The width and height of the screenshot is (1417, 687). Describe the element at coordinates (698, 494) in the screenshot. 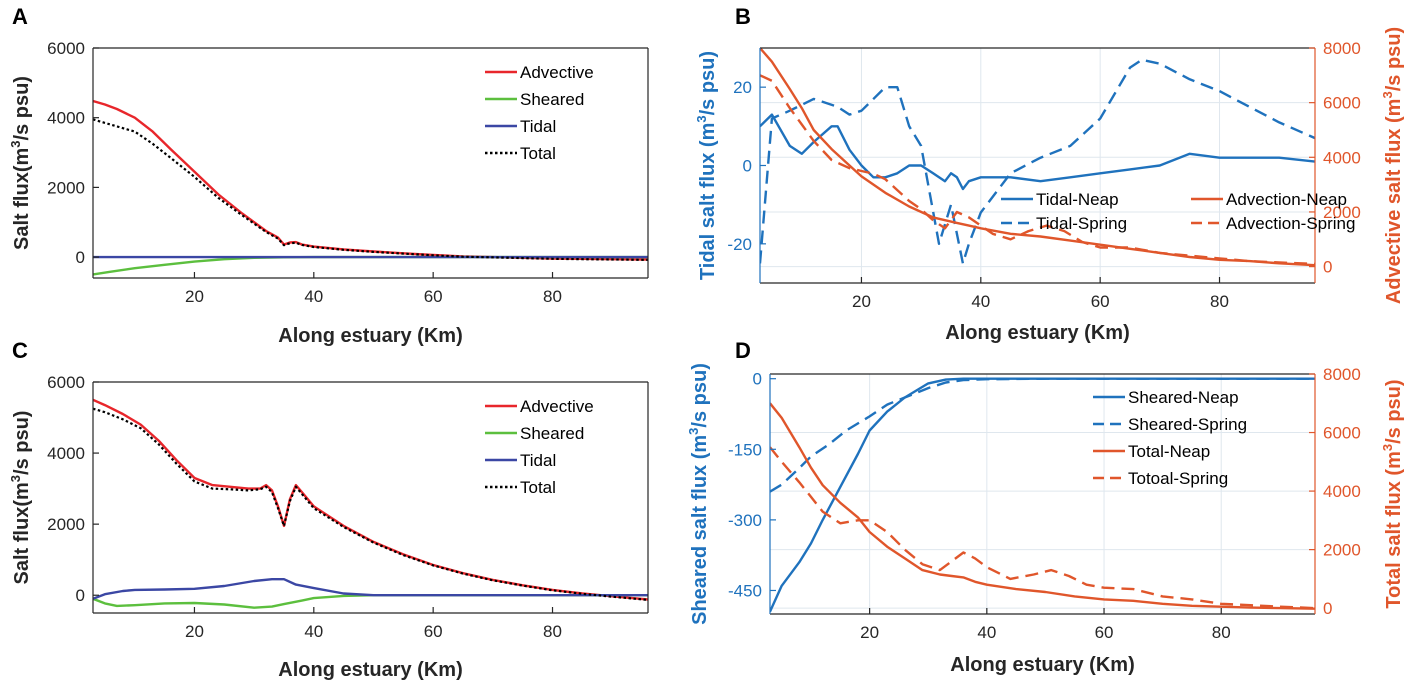

I see `y-axis-label: Sheared salt flux (m3/s psu)` at that location.